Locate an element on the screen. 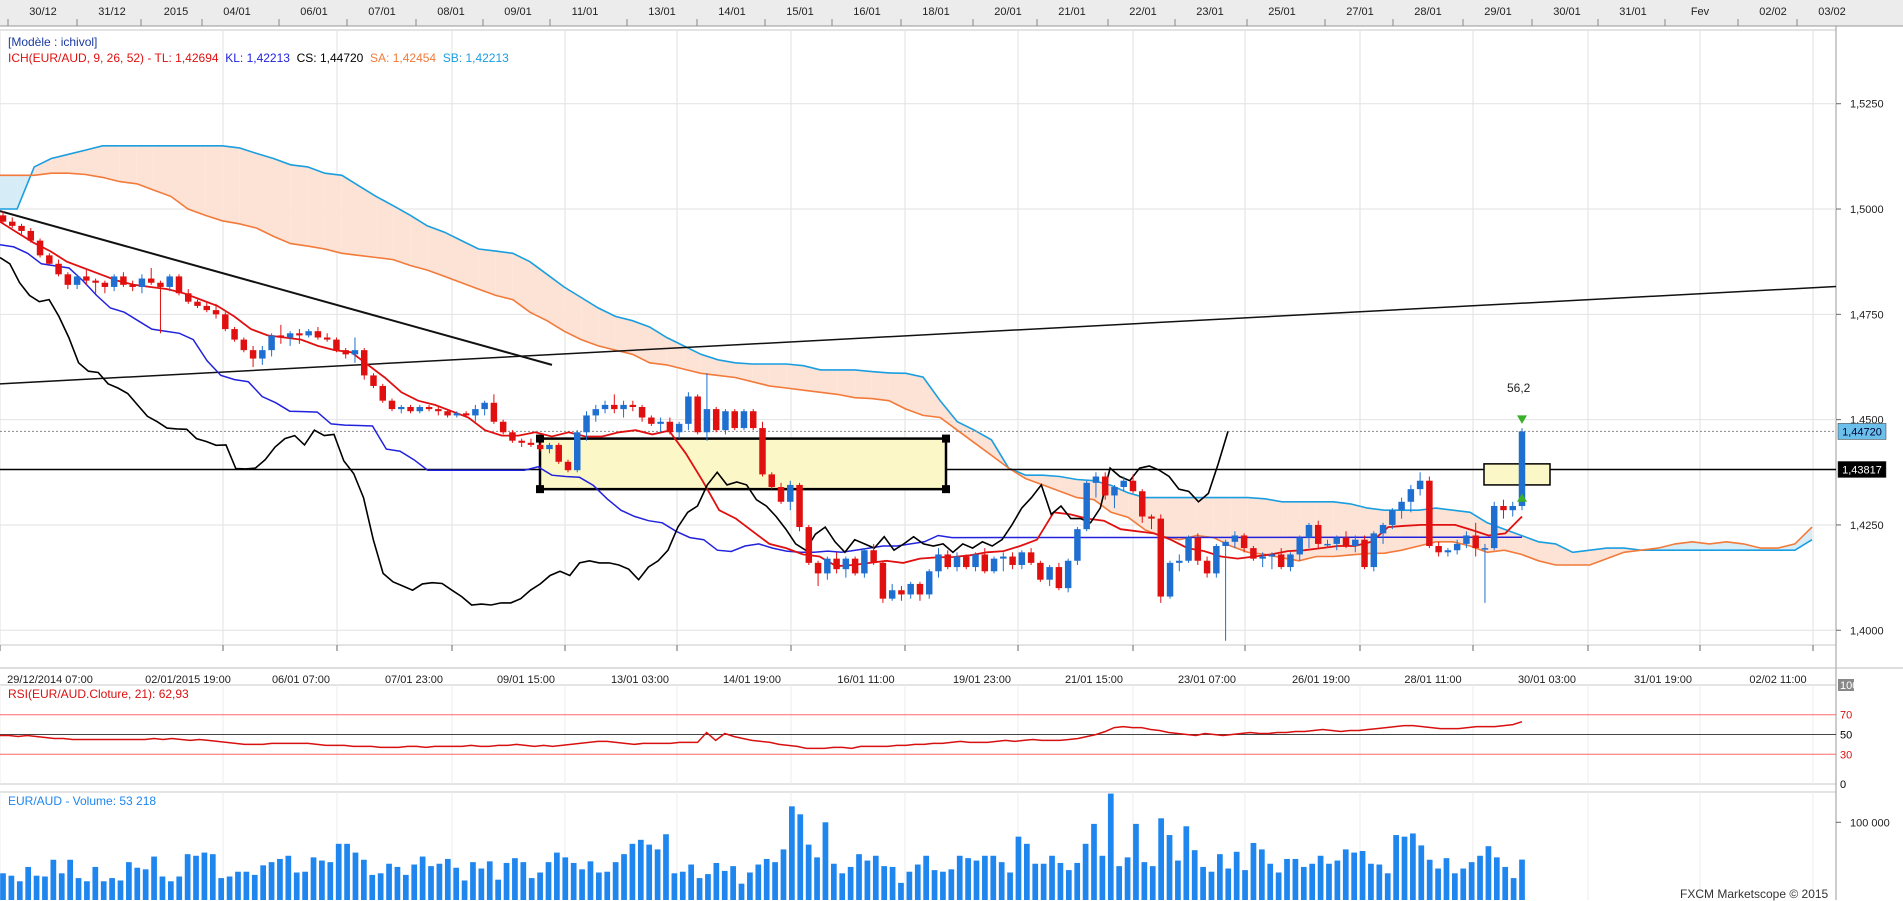  bottom-date-label: 02/01/2015 19:00 is located at coordinates (188, 680).